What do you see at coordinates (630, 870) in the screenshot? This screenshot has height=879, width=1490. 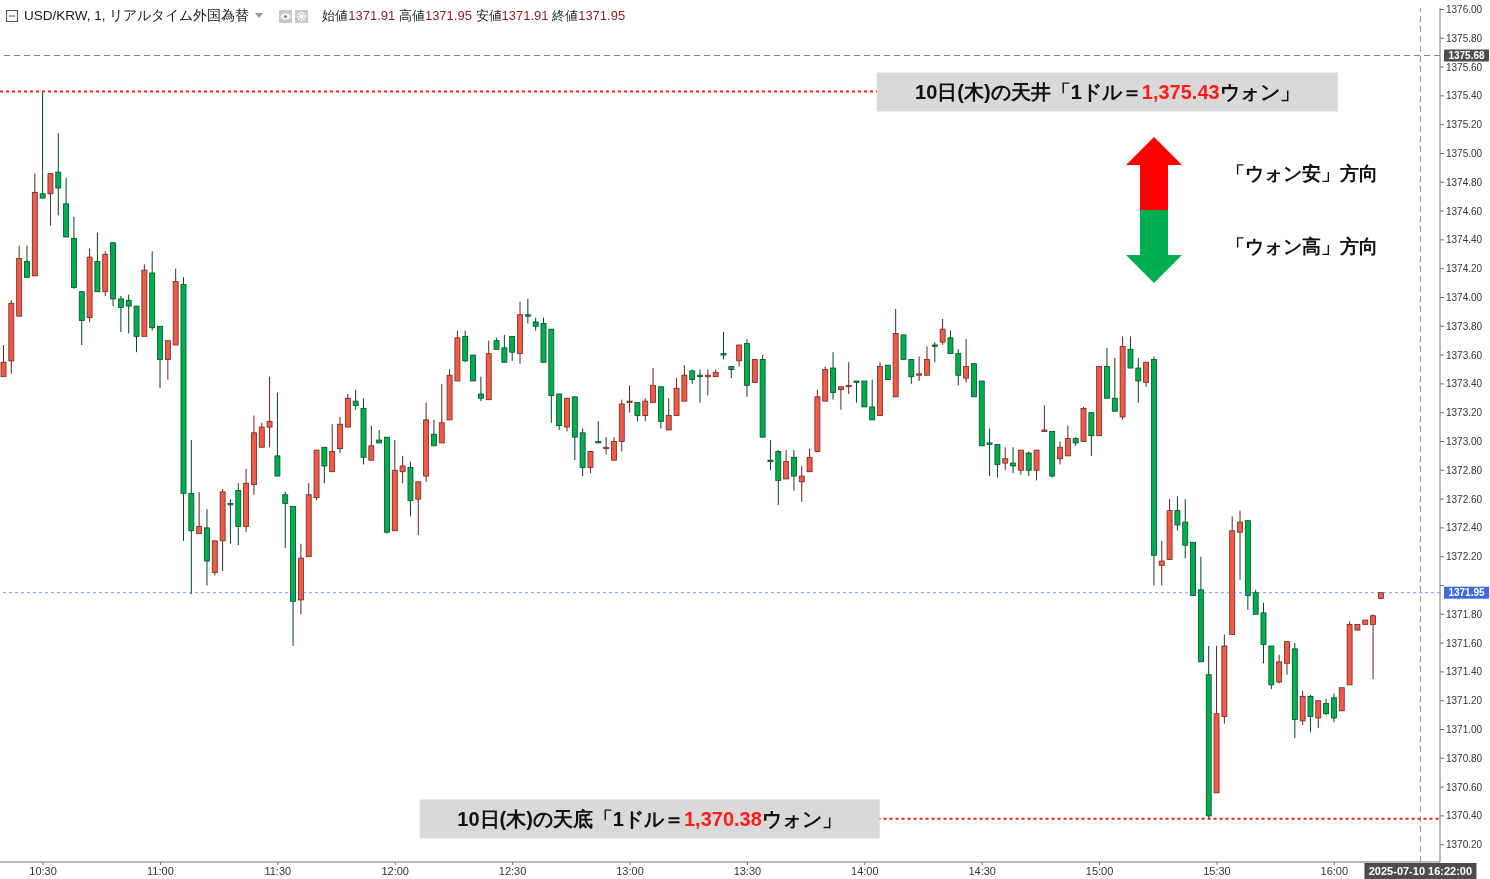 I see `x-tick-label: 13:00` at bounding box center [630, 870].